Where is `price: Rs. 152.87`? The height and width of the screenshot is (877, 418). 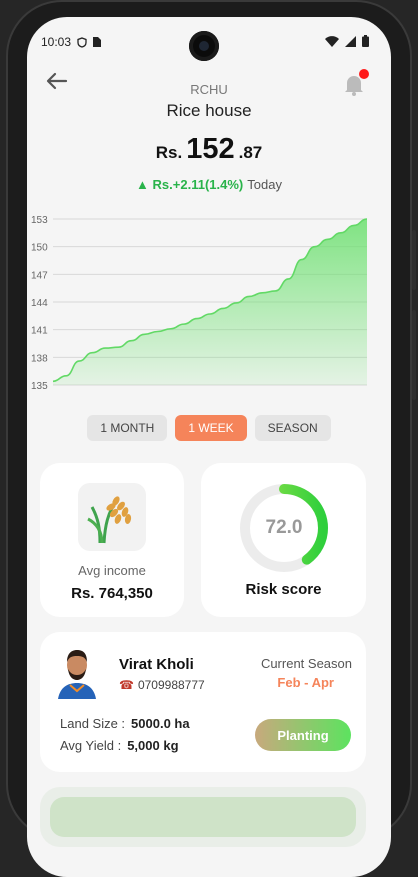 price: Rs. 152.87 is located at coordinates (209, 149).